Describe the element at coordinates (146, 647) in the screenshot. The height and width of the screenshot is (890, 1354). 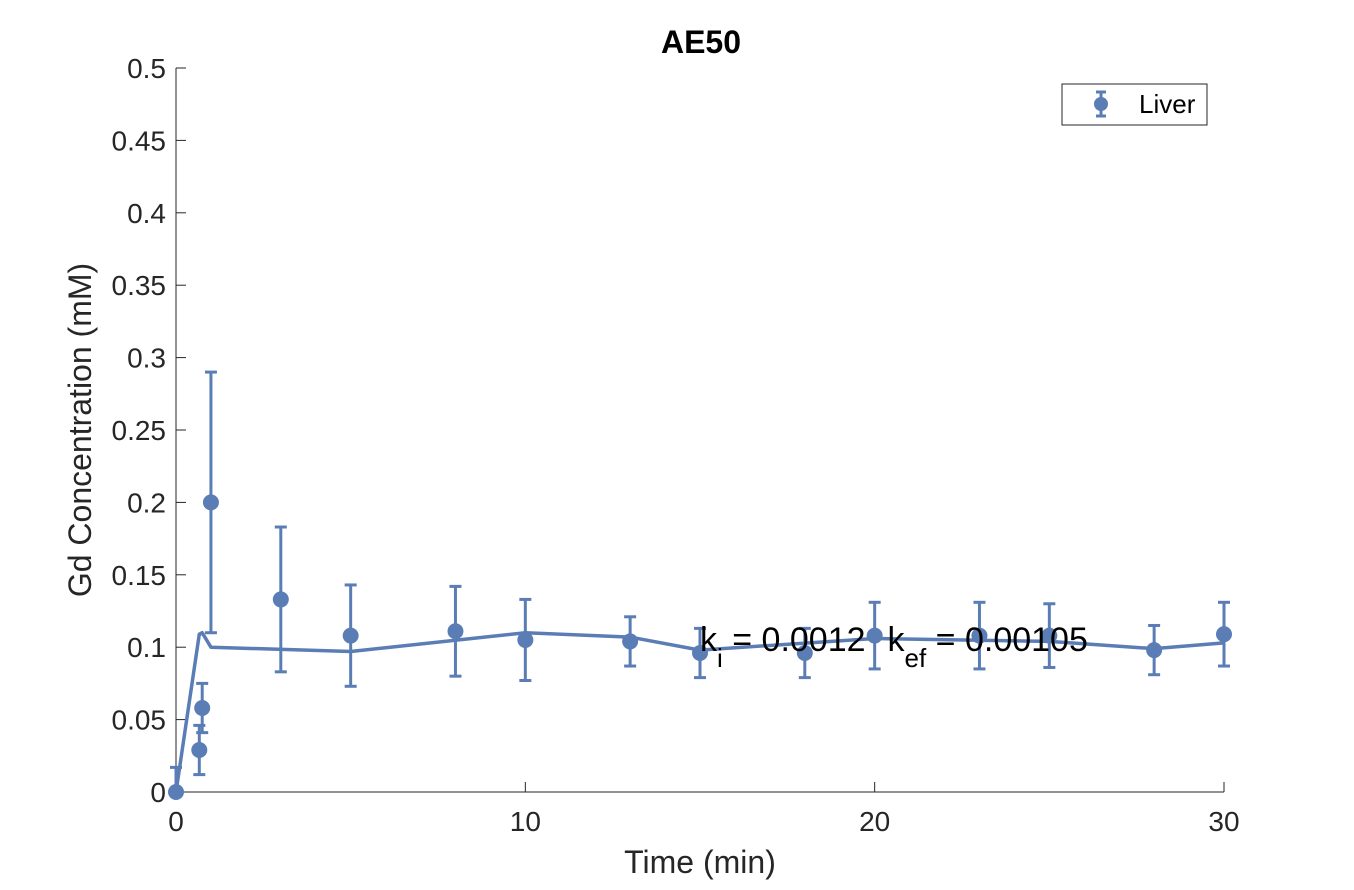
I see `y-tick-label: 0.1` at that location.